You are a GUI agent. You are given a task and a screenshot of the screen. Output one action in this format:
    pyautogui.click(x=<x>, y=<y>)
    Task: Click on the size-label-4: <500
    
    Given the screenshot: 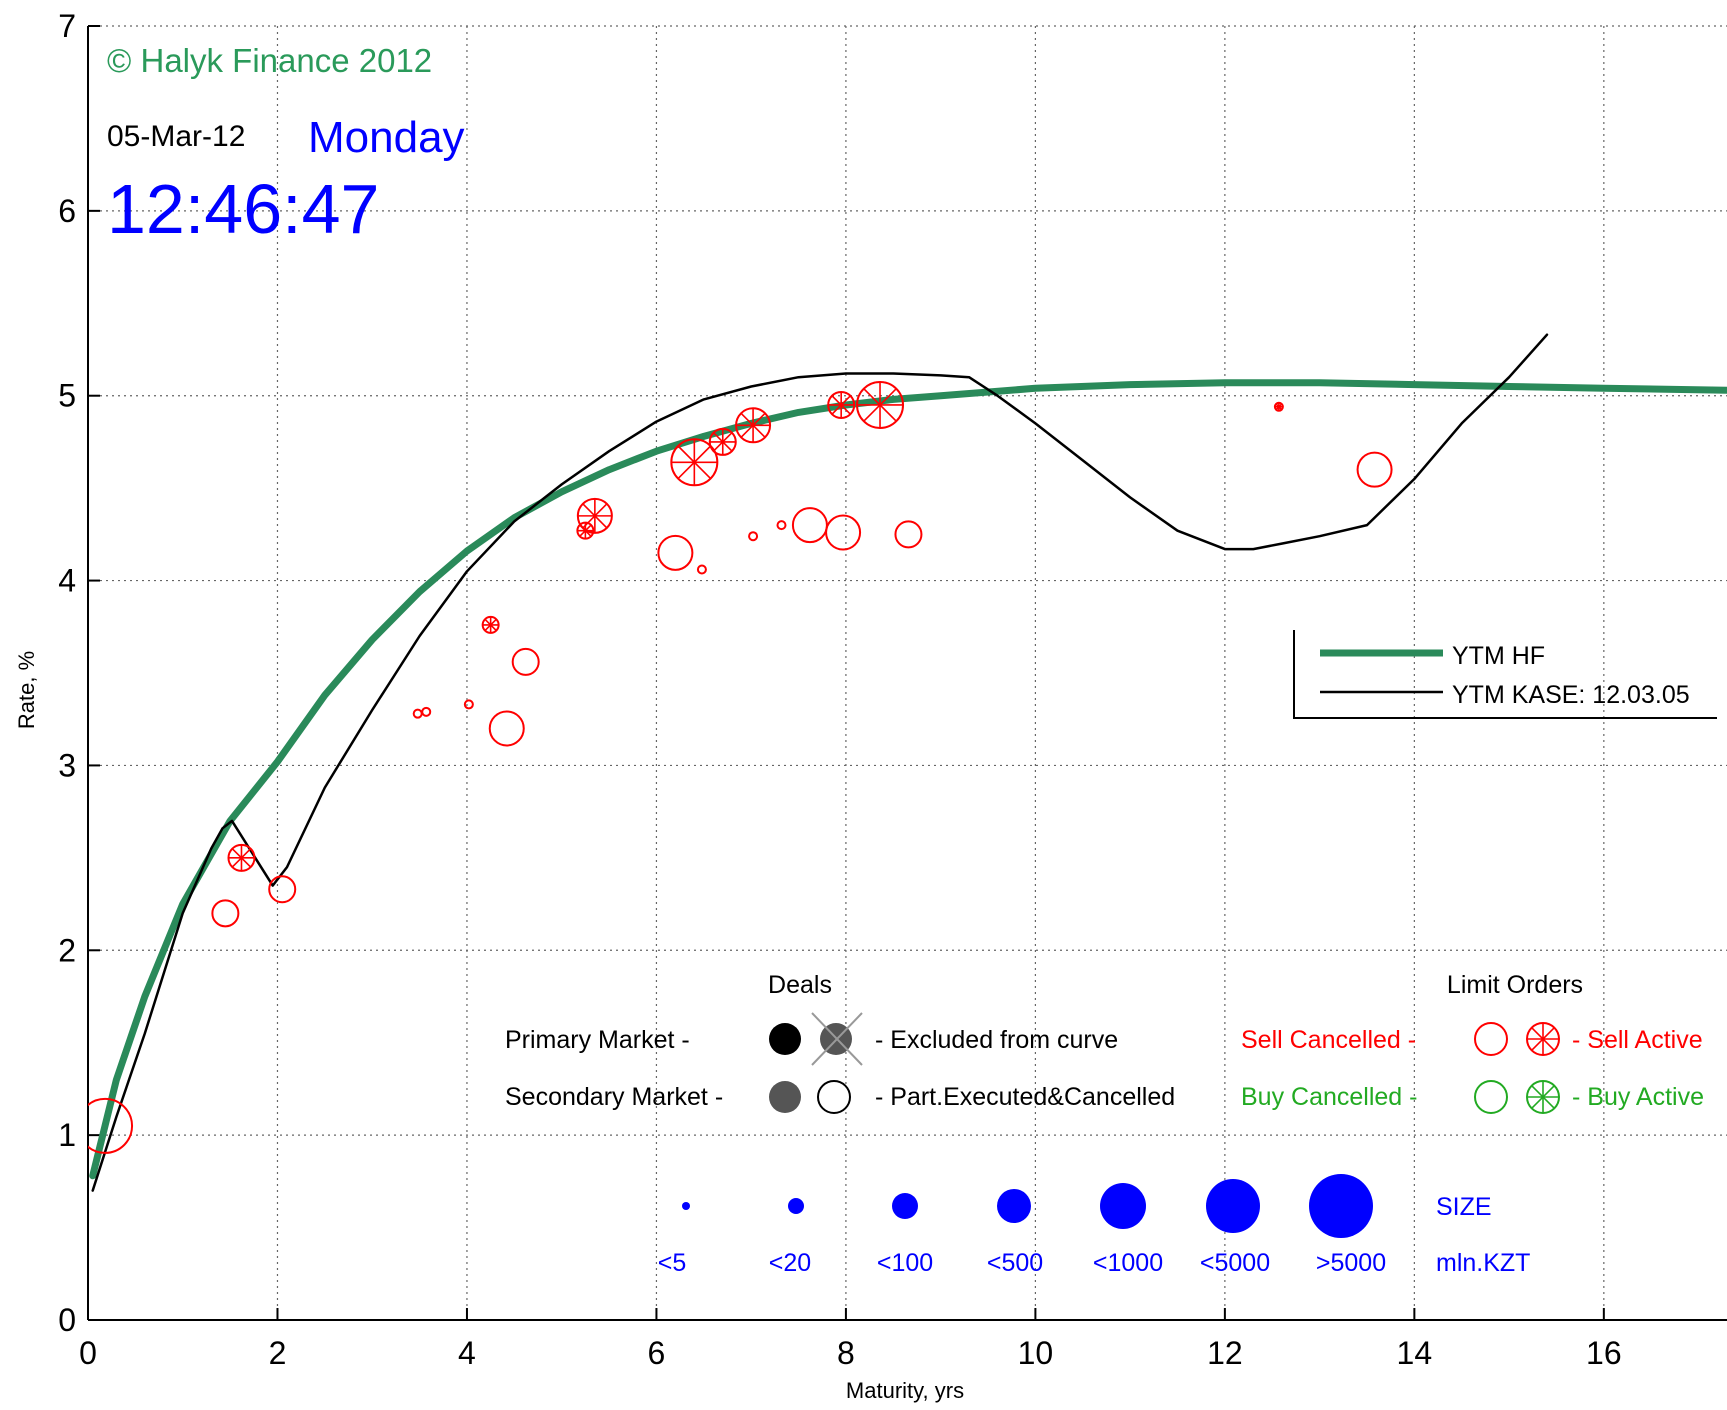 What is the action you would take?
    pyautogui.click(x=1015, y=1263)
    